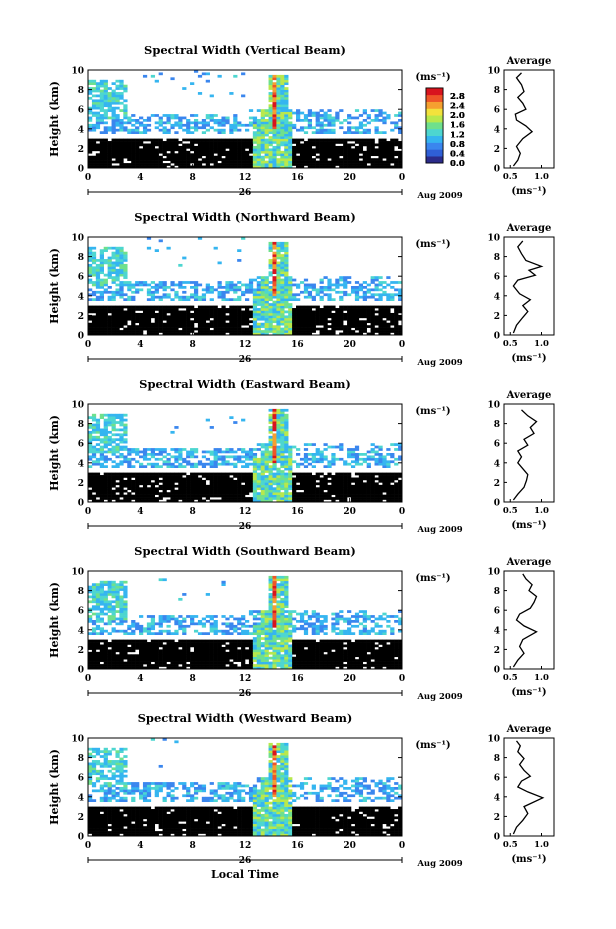 This screenshot has height=929, width=616. What do you see at coordinates (88, 178) in the screenshot?
I see `x-tick-label: 0` at bounding box center [88, 178].